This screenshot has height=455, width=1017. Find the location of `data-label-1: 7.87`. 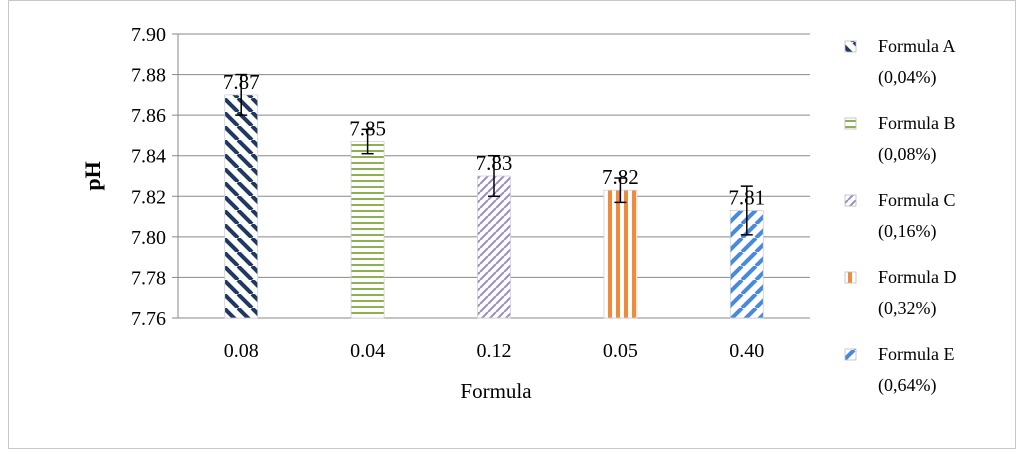

data-label-1: 7.87 is located at coordinates (241, 82).